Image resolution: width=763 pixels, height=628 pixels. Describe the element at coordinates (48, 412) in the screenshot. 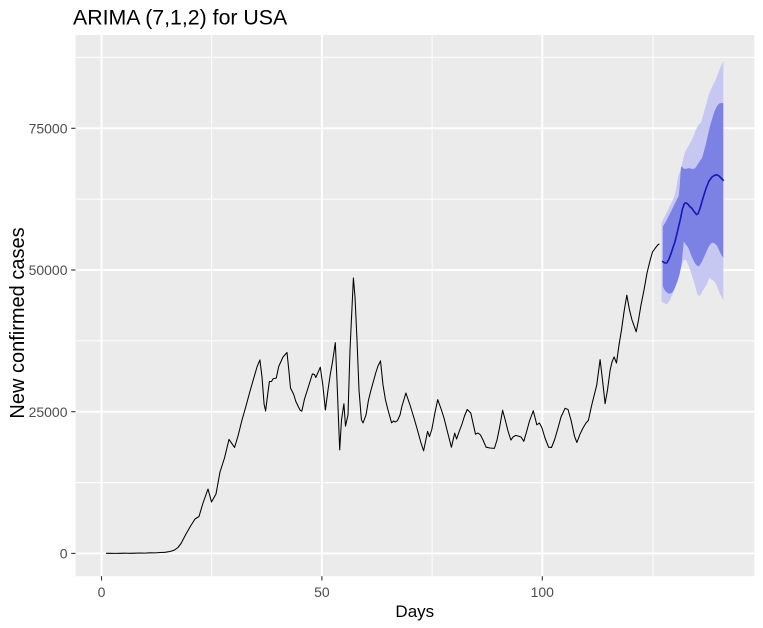

I see `svg-text: 25000` at that location.